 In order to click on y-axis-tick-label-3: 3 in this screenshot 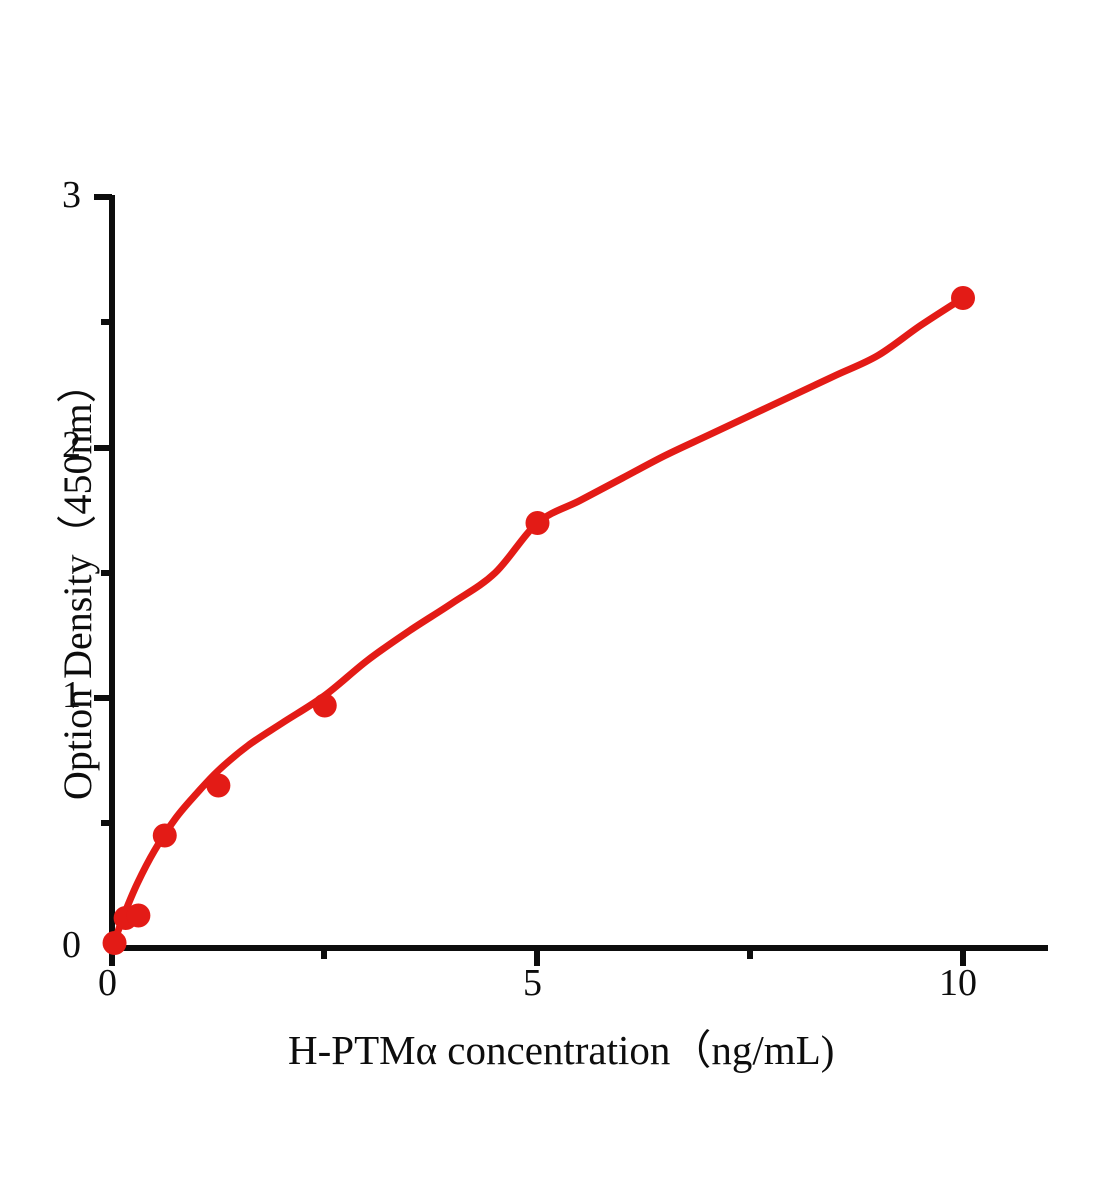, I will do `click(71, 195)`.